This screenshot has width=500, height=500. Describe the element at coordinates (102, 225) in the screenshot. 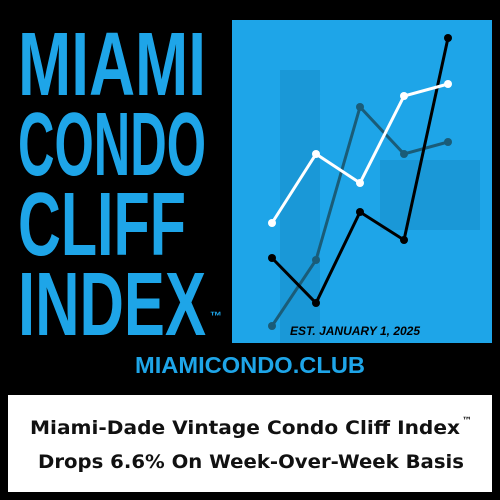

I see `logo-word: CLIFF` at that location.